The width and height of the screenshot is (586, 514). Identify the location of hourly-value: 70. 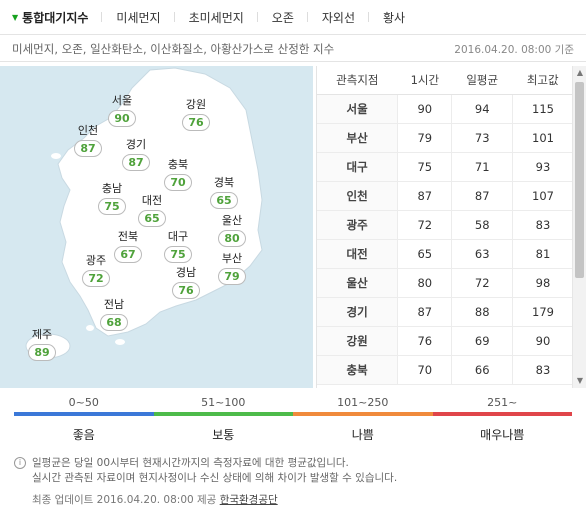
(425, 370).